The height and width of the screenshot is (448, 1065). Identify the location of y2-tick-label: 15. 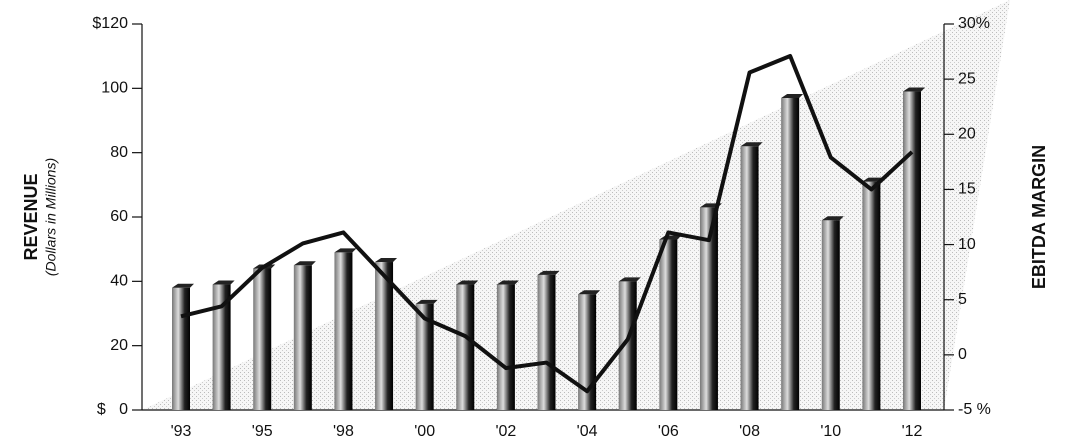
(967, 189).